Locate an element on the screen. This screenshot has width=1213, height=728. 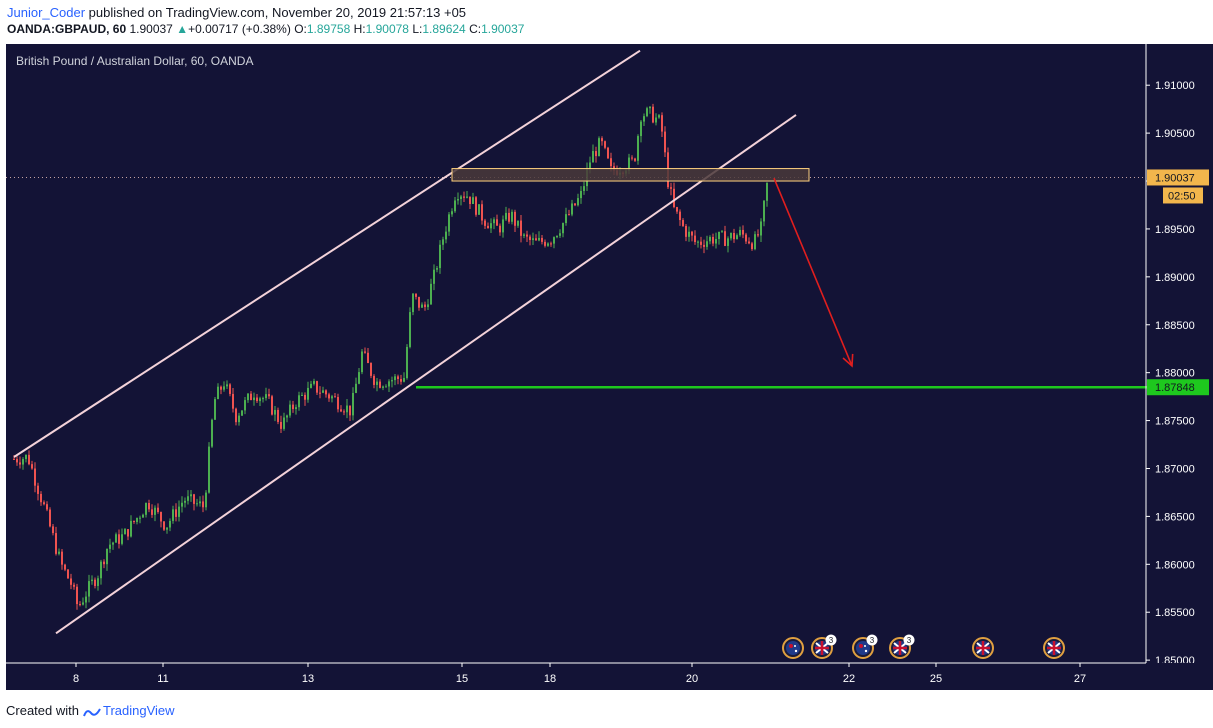
resistance-zone is located at coordinates (630, 175).